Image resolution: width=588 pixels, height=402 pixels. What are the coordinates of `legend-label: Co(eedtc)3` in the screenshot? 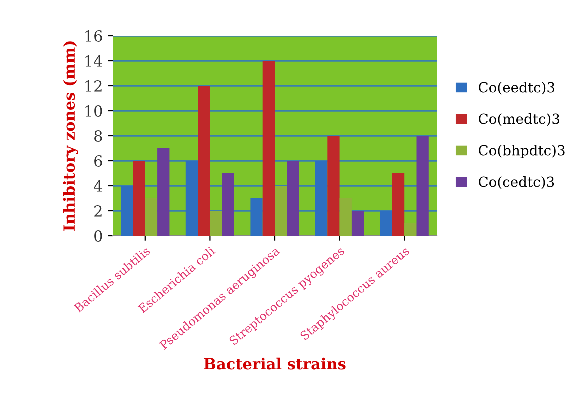 It's located at (516, 88).